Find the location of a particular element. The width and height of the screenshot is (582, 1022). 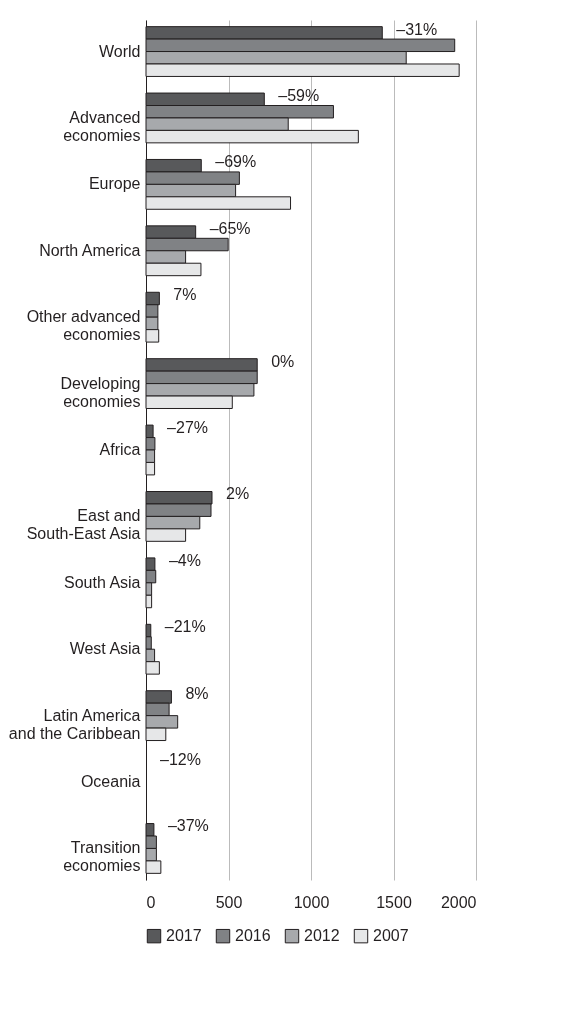

annotation: –31% is located at coordinates (417, 29).